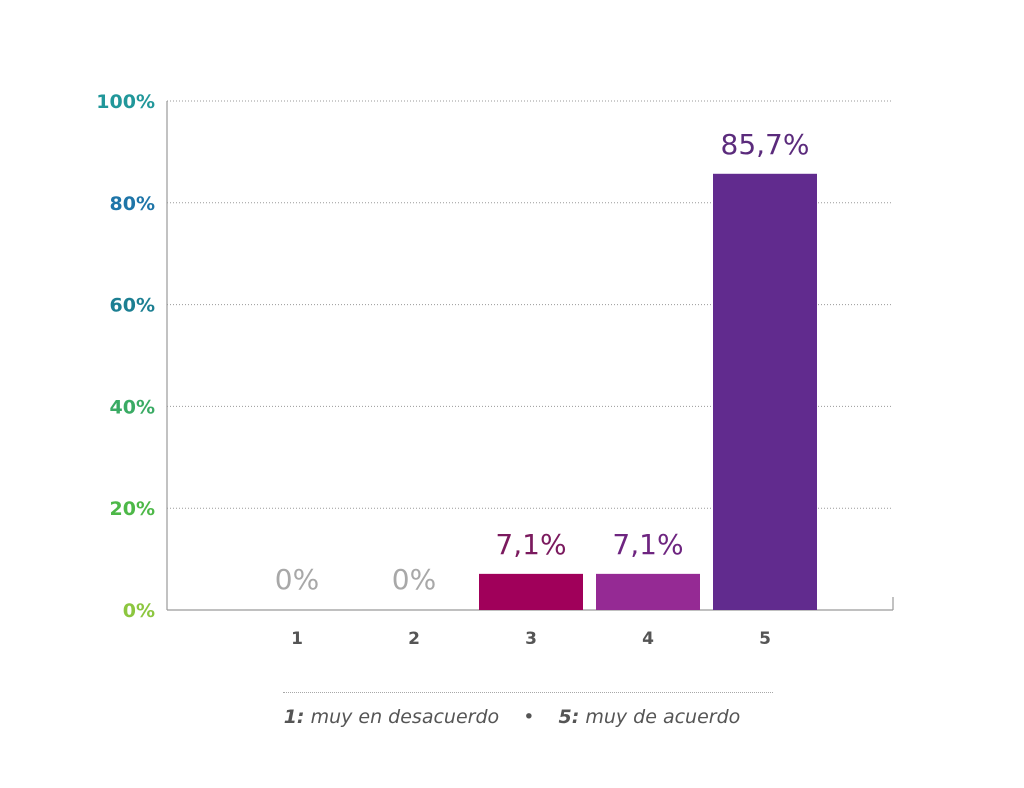 This screenshot has width=1024, height=788. What do you see at coordinates (530, 544) in the screenshot?
I see `data-label-3: 7,1%` at bounding box center [530, 544].